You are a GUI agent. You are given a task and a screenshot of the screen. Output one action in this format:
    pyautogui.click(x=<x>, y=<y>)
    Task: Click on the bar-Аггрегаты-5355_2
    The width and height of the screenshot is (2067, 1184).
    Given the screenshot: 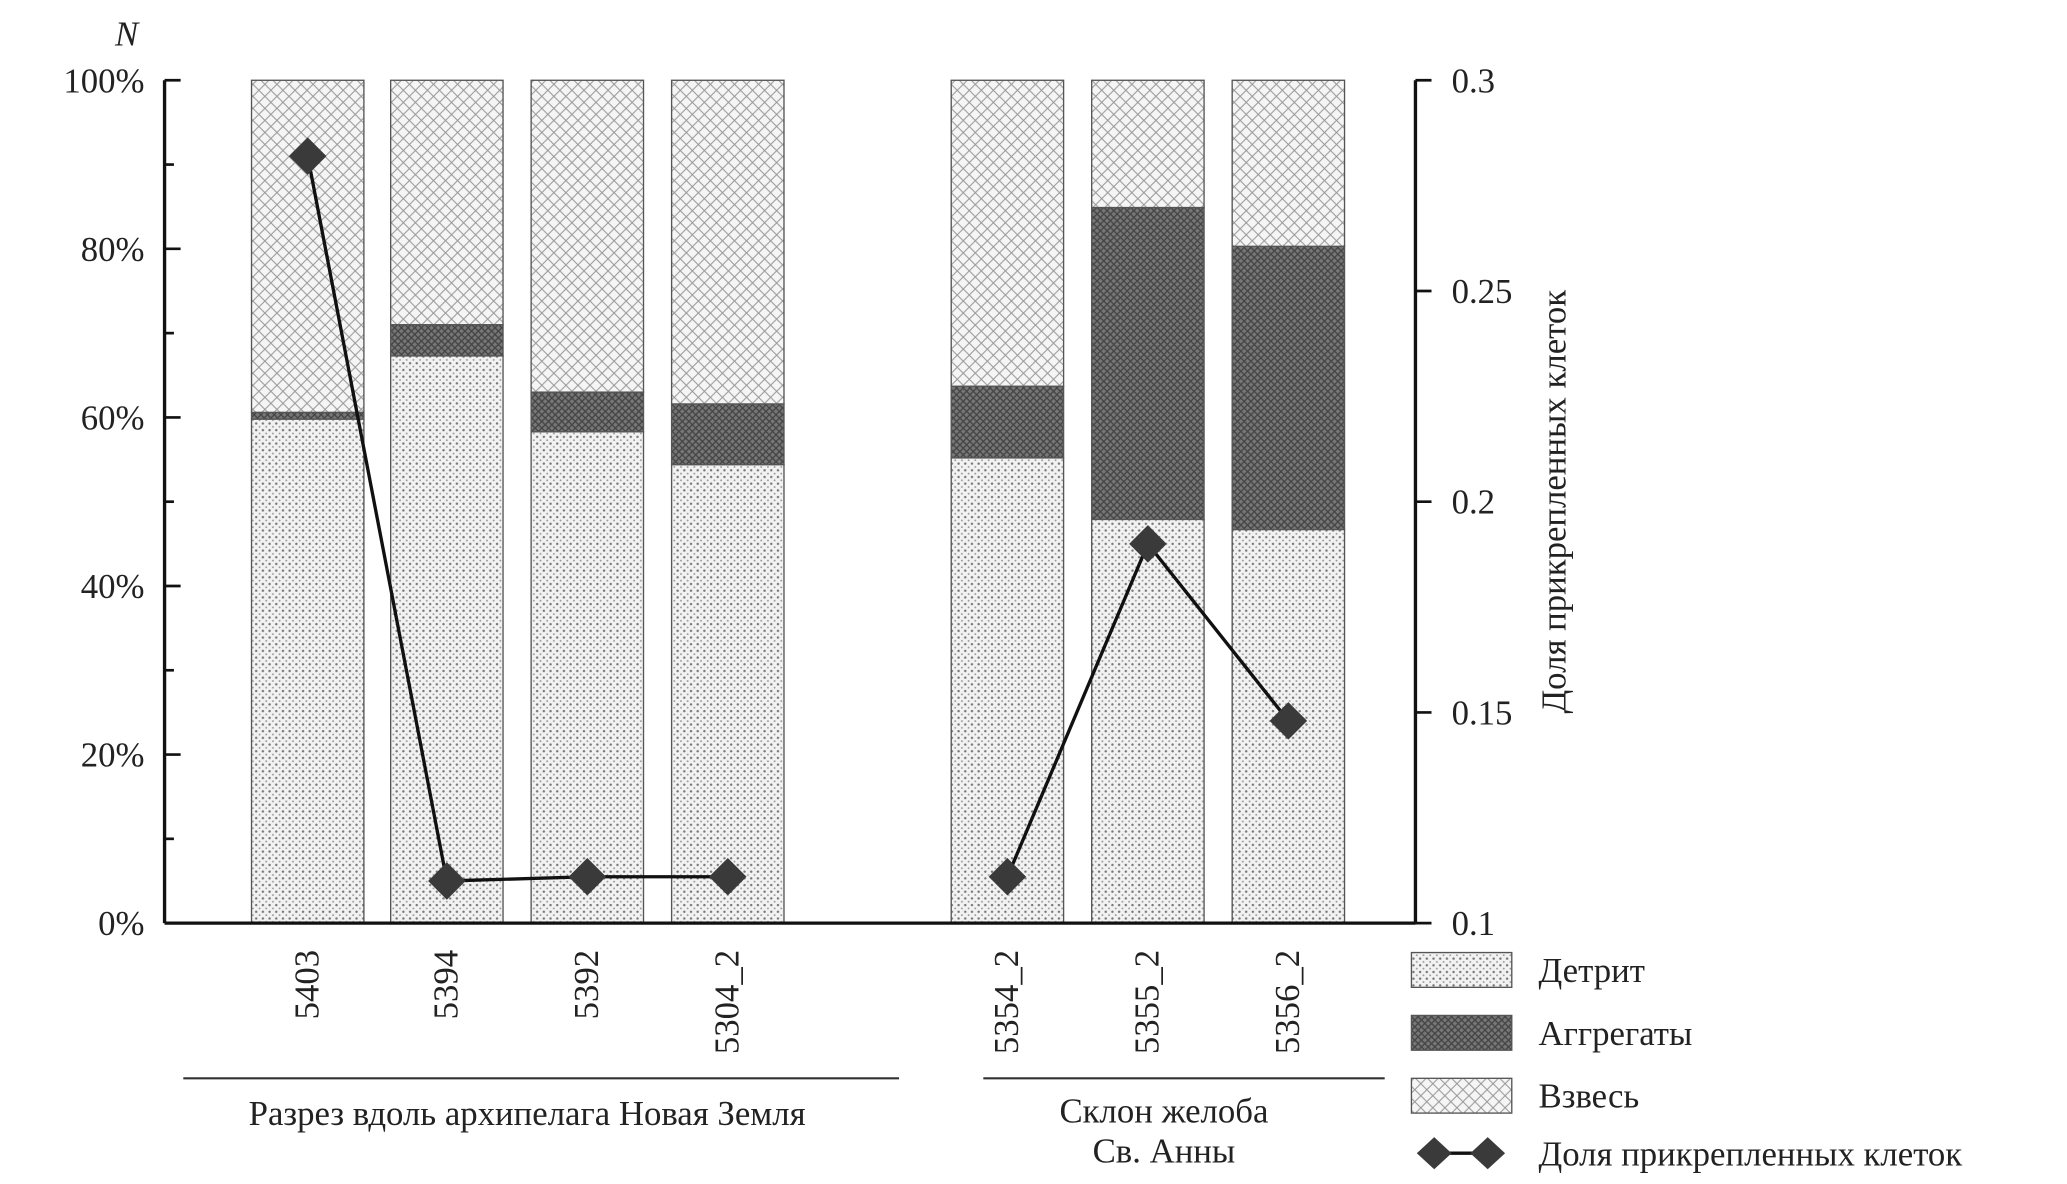 What is the action you would take?
    pyautogui.click(x=1148, y=363)
    